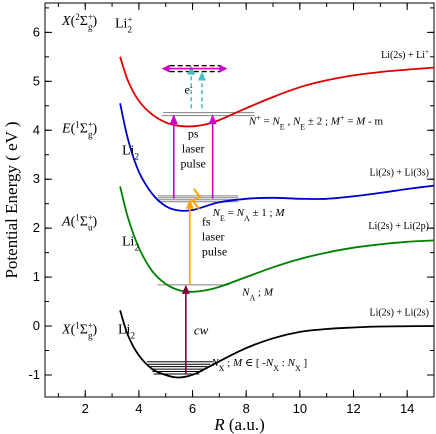  I want to click on y-tick-label: 3, so click(36, 178).